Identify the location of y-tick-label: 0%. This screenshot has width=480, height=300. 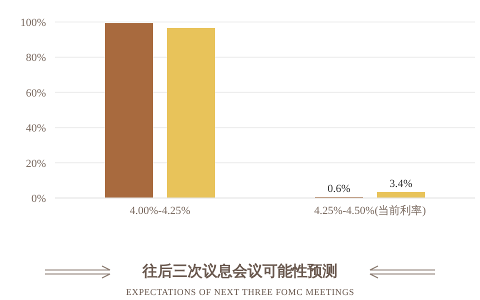
(38, 199).